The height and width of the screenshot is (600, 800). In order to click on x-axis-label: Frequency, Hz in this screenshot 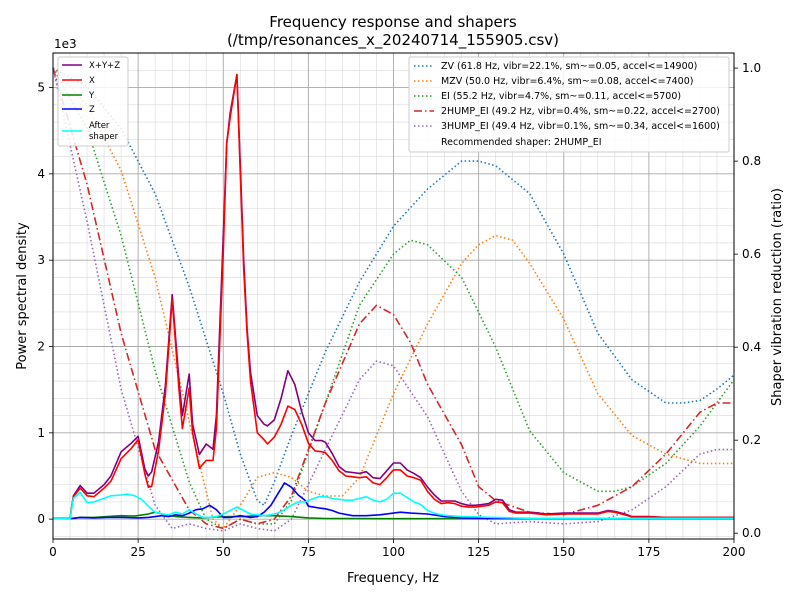, I will do `click(393, 578)`.